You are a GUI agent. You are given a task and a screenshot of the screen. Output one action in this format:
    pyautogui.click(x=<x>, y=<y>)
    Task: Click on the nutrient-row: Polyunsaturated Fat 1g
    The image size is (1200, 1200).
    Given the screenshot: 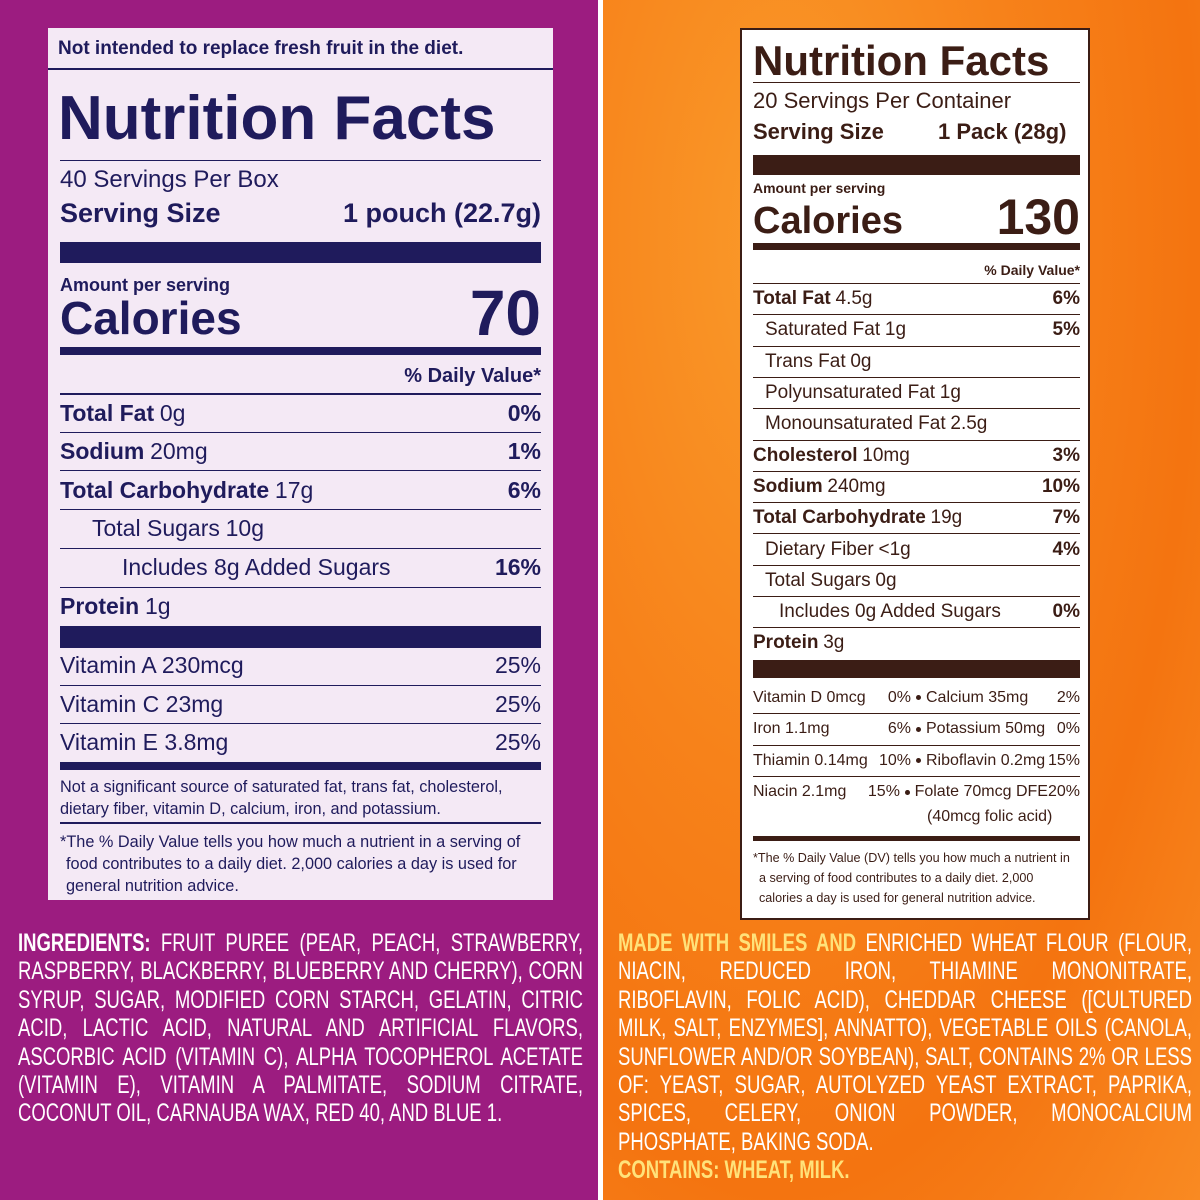 What is the action you would take?
    pyautogui.click(x=916, y=392)
    